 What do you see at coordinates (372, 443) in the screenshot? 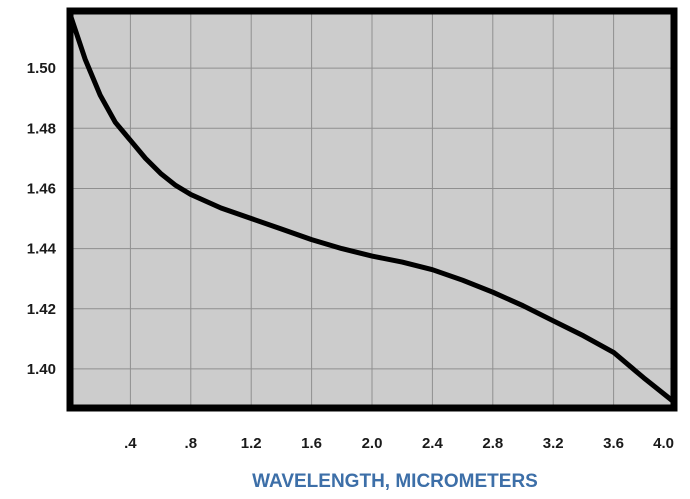
I see `x-tick-label: 2.0` at bounding box center [372, 443].